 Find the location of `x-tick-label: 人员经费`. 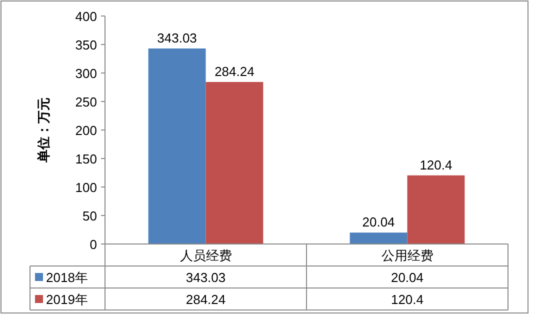

x-tick-label: 人员经费 is located at coordinates (206, 255).